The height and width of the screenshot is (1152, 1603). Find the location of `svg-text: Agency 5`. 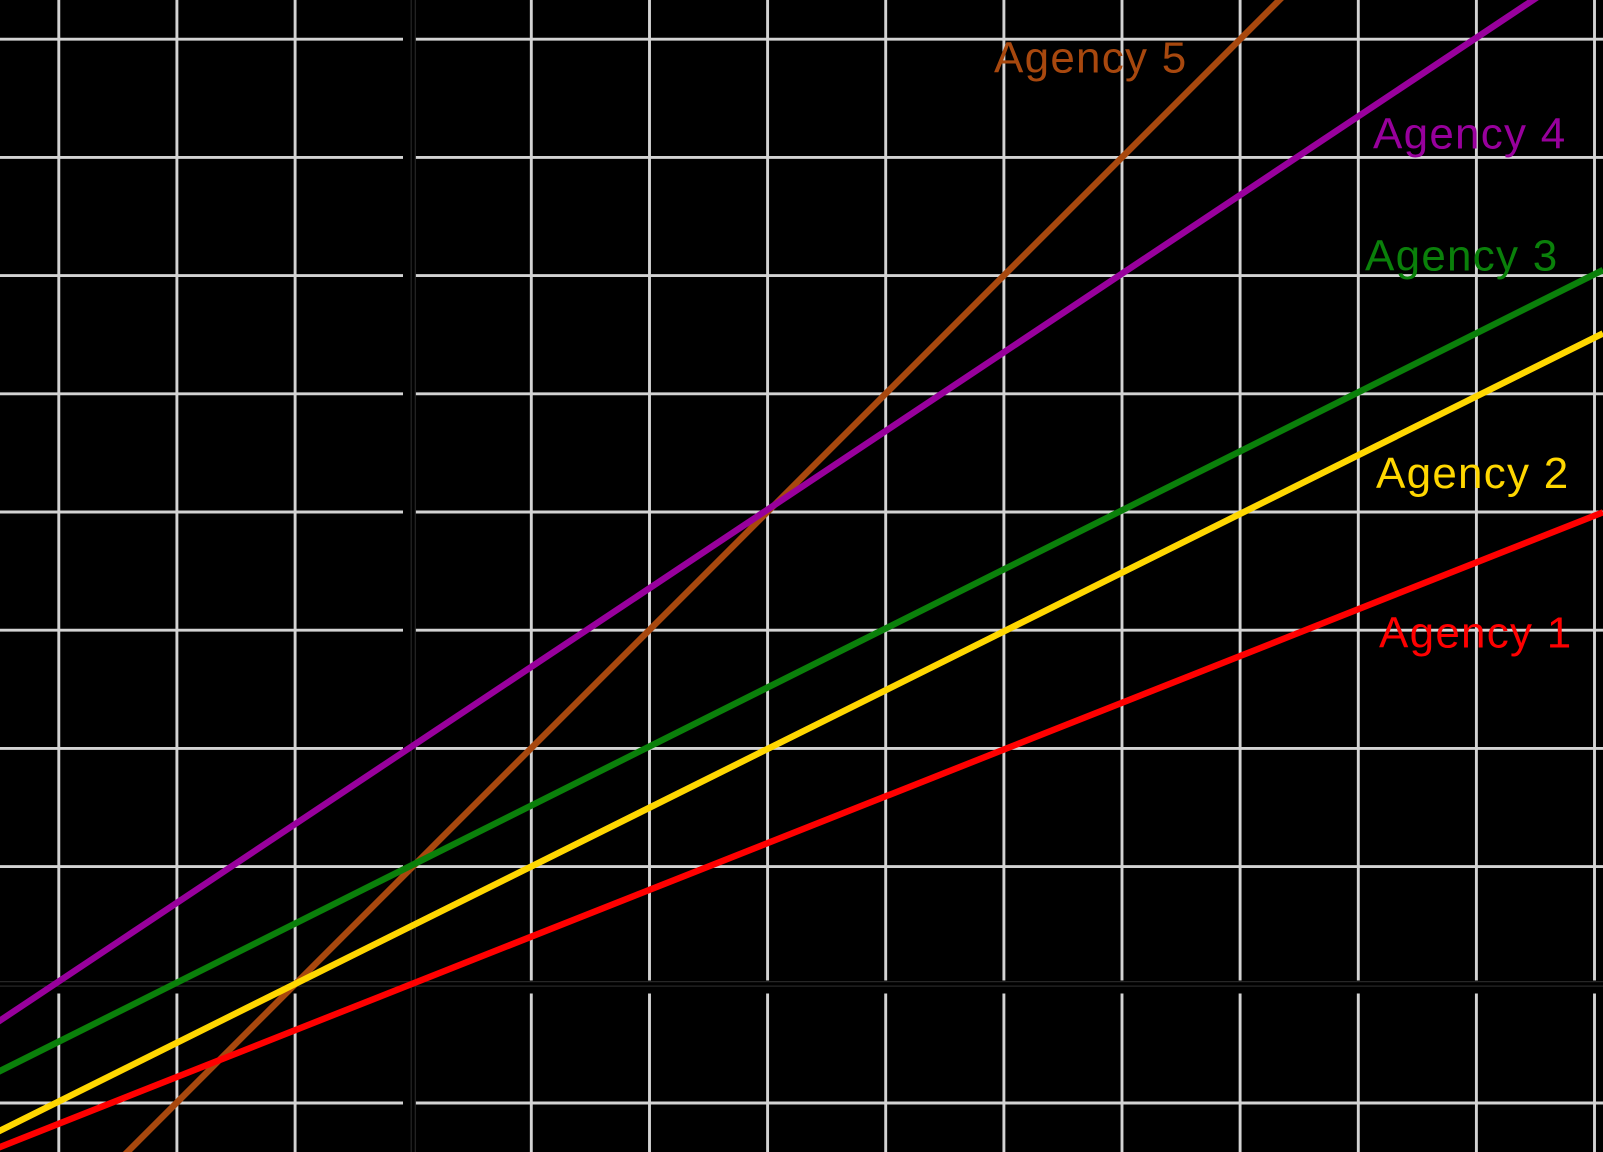

svg-text: Agency 5 is located at coordinates (1090, 58).